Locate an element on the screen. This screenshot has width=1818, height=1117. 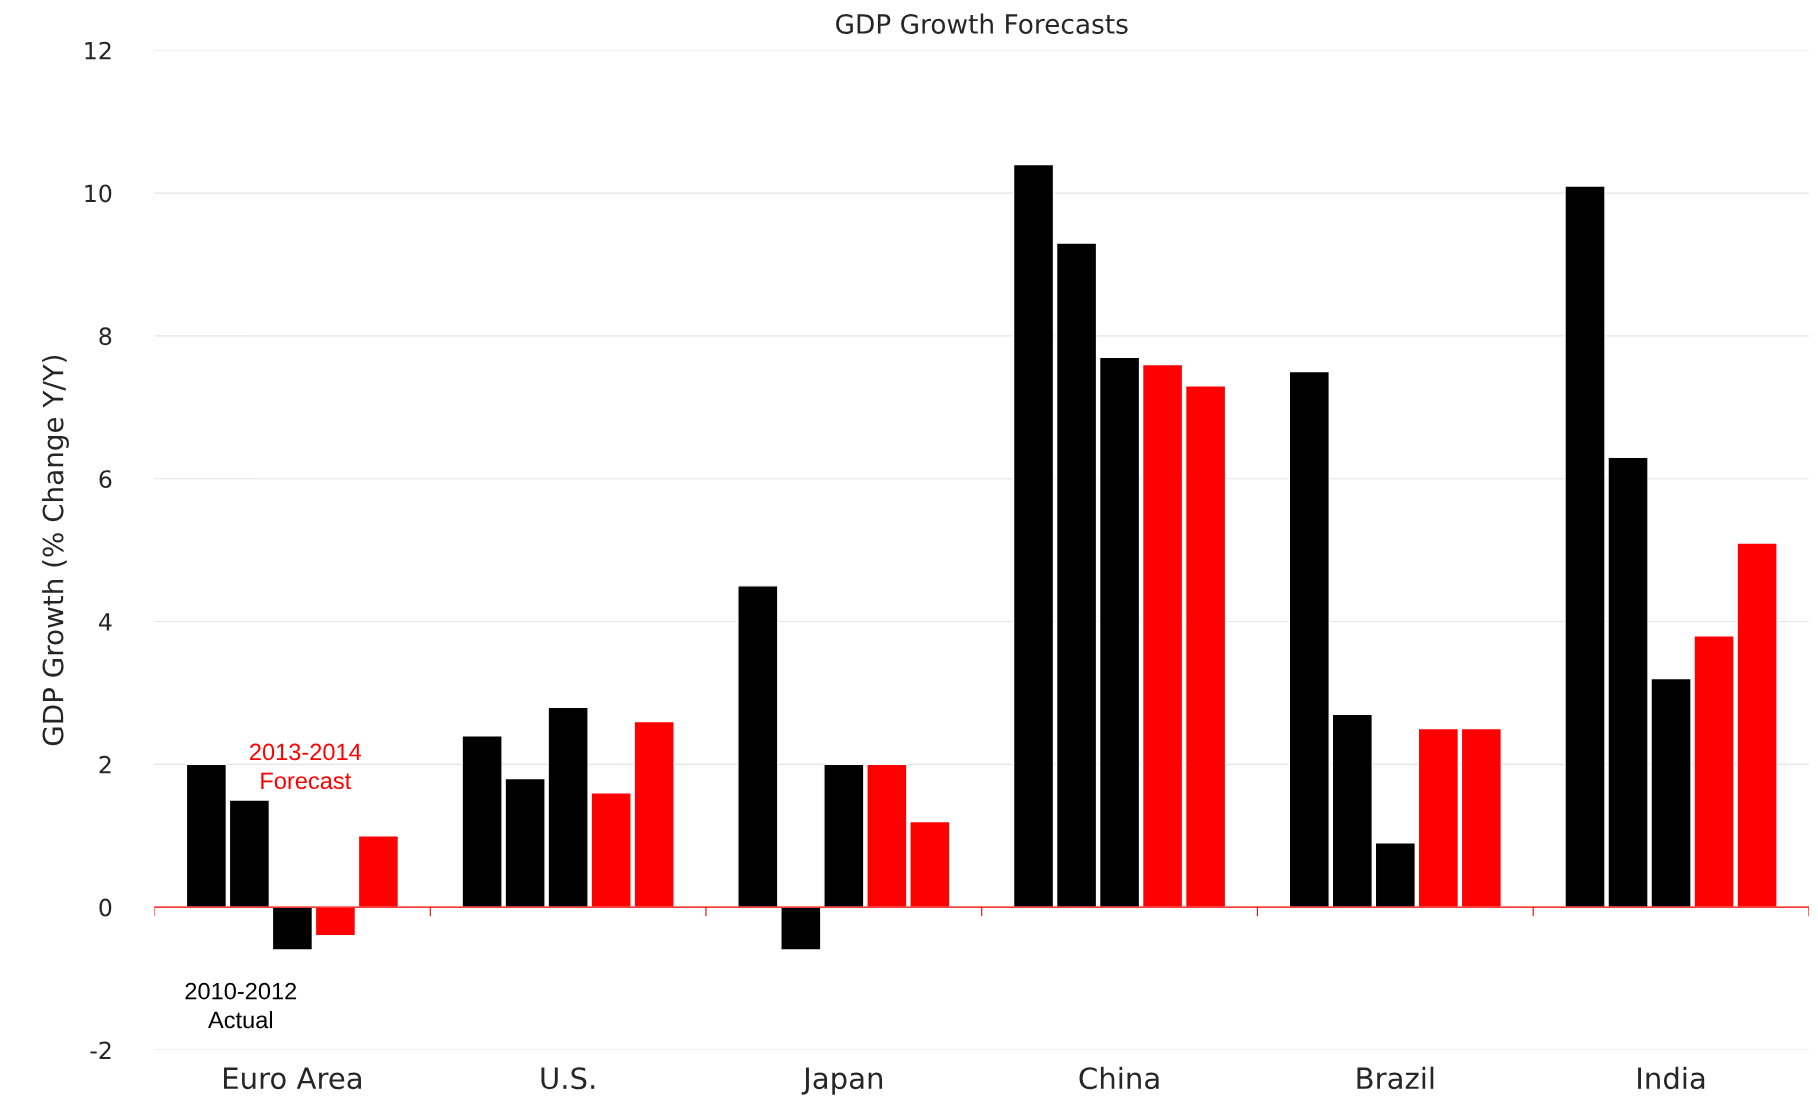
y-tick-label: 0 is located at coordinates (105, 907).